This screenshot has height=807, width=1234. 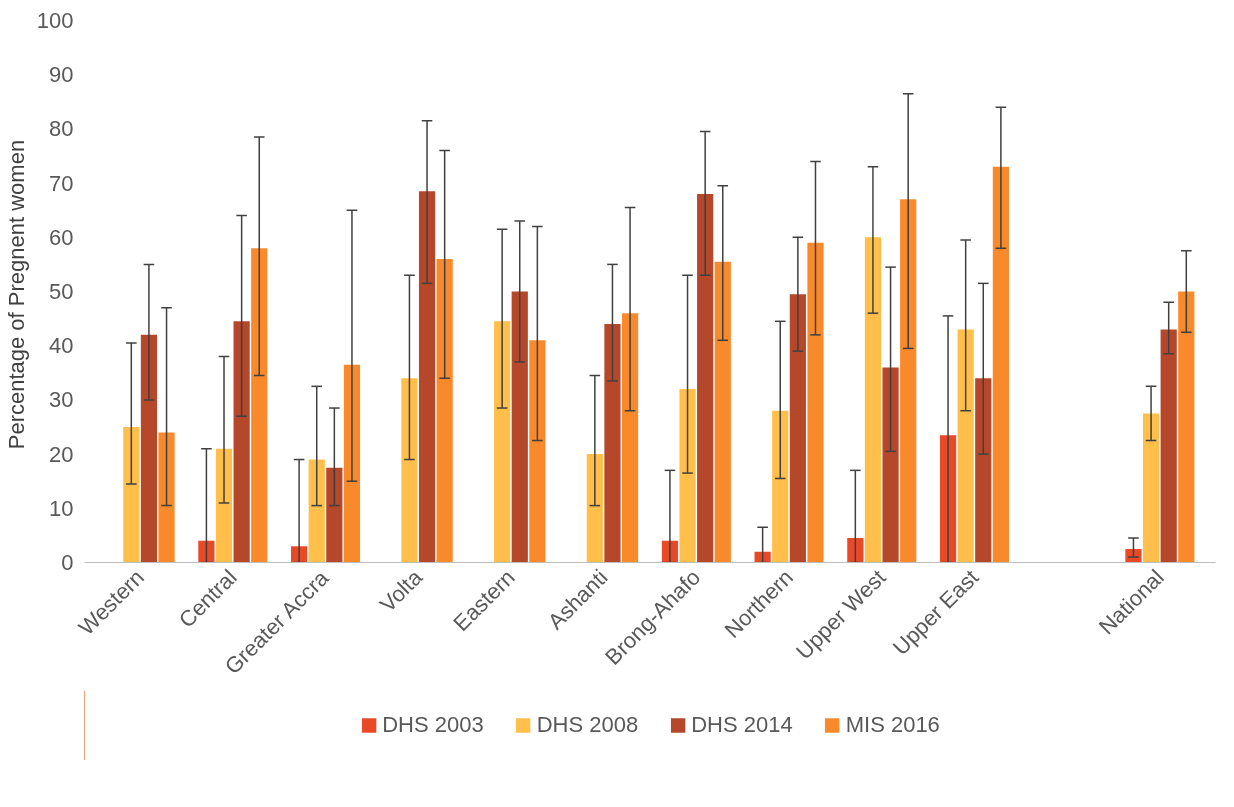 What do you see at coordinates (61, 508) in the screenshot?
I see `y-tick-label: 10` at bounding box center [61, 508].